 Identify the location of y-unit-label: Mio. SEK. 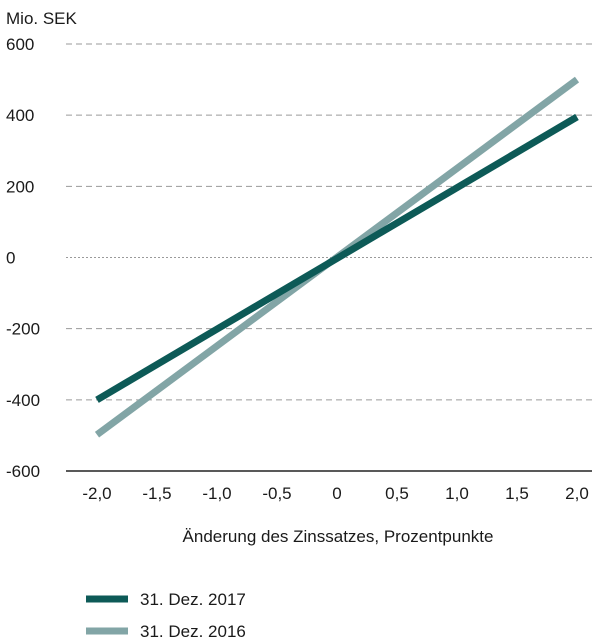
(42, 18).